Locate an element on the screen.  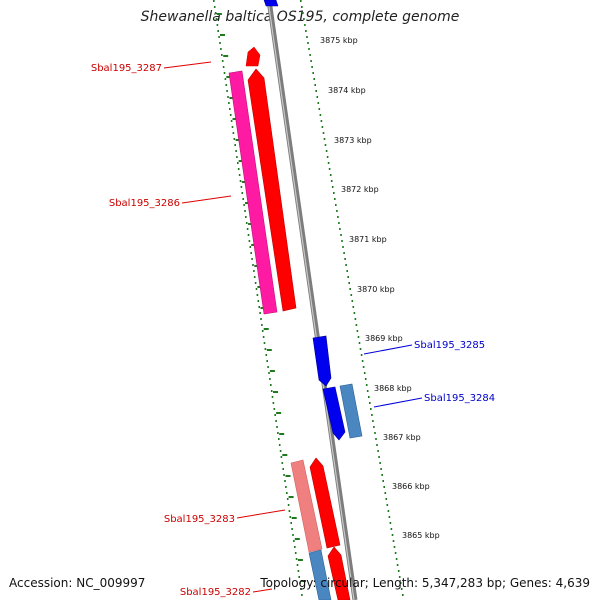
gene-sbal195-3284-arrow is located at coordinates (334, 413).